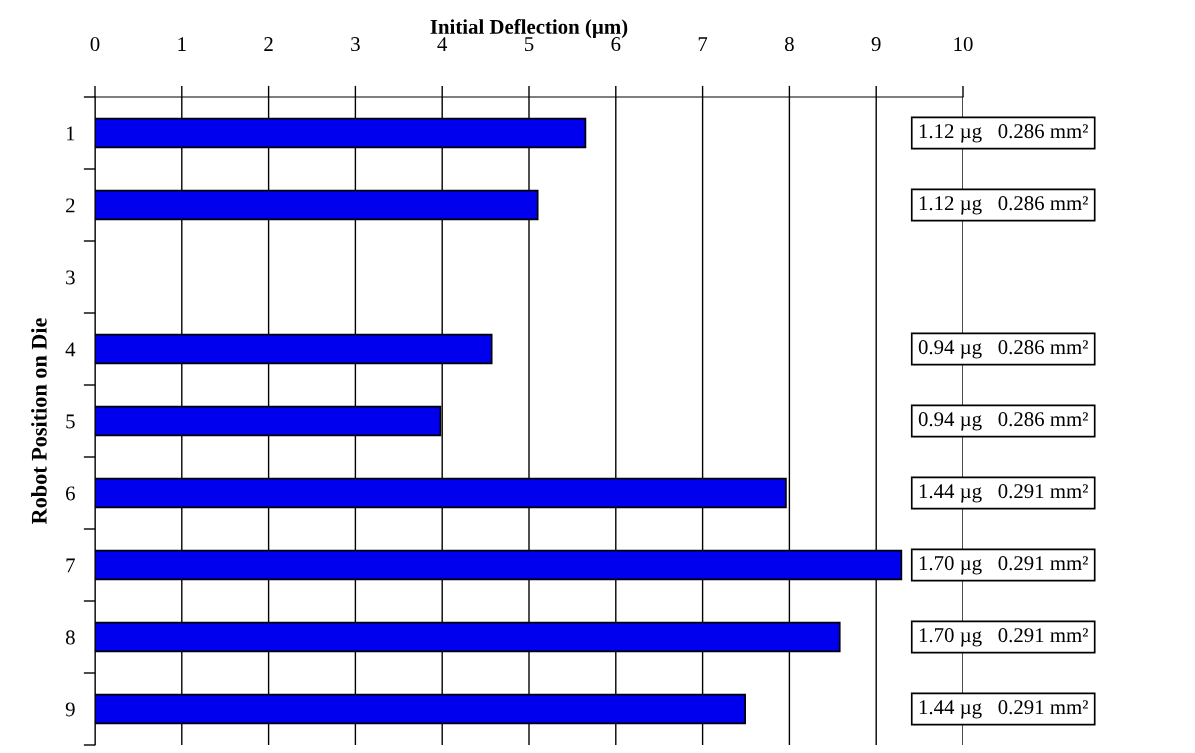  I want to click on x-tick-label: 10, so click(963, 44).